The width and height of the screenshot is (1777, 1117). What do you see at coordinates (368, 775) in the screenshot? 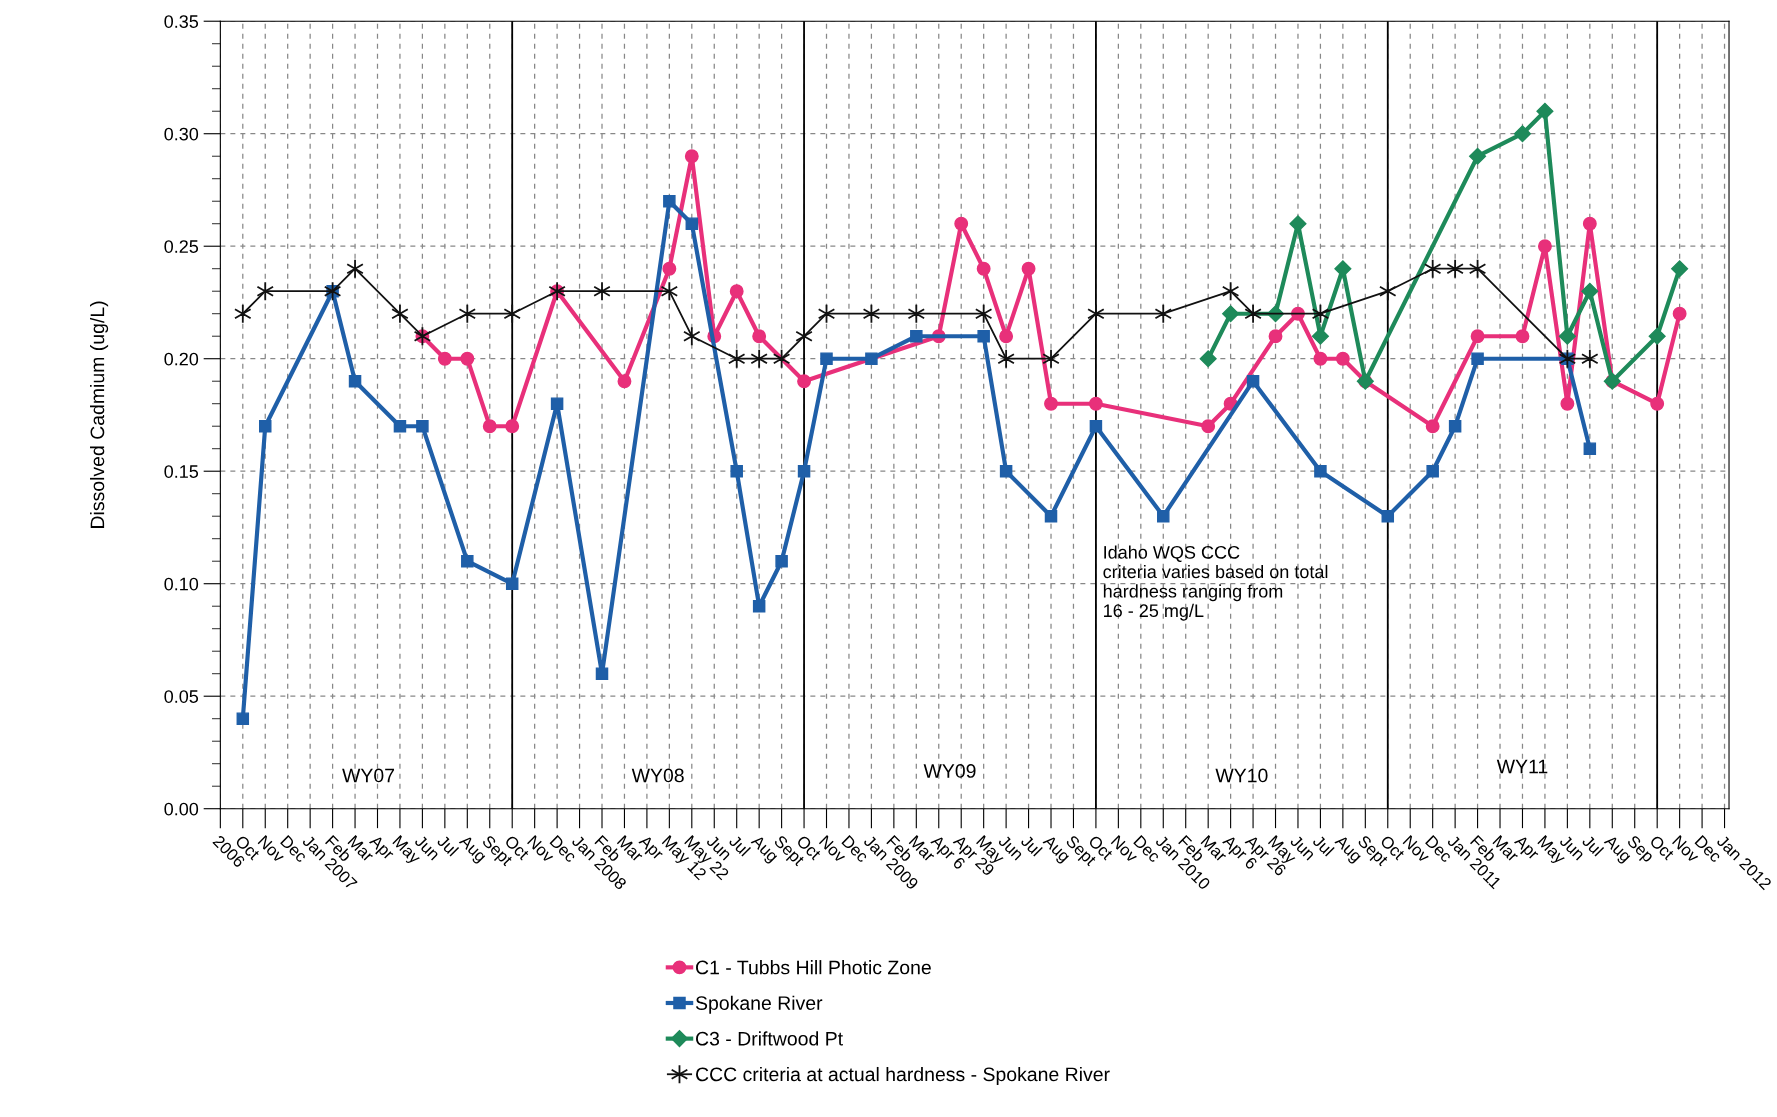
I see `annotation: WY07` at bounding box center [368, 775].